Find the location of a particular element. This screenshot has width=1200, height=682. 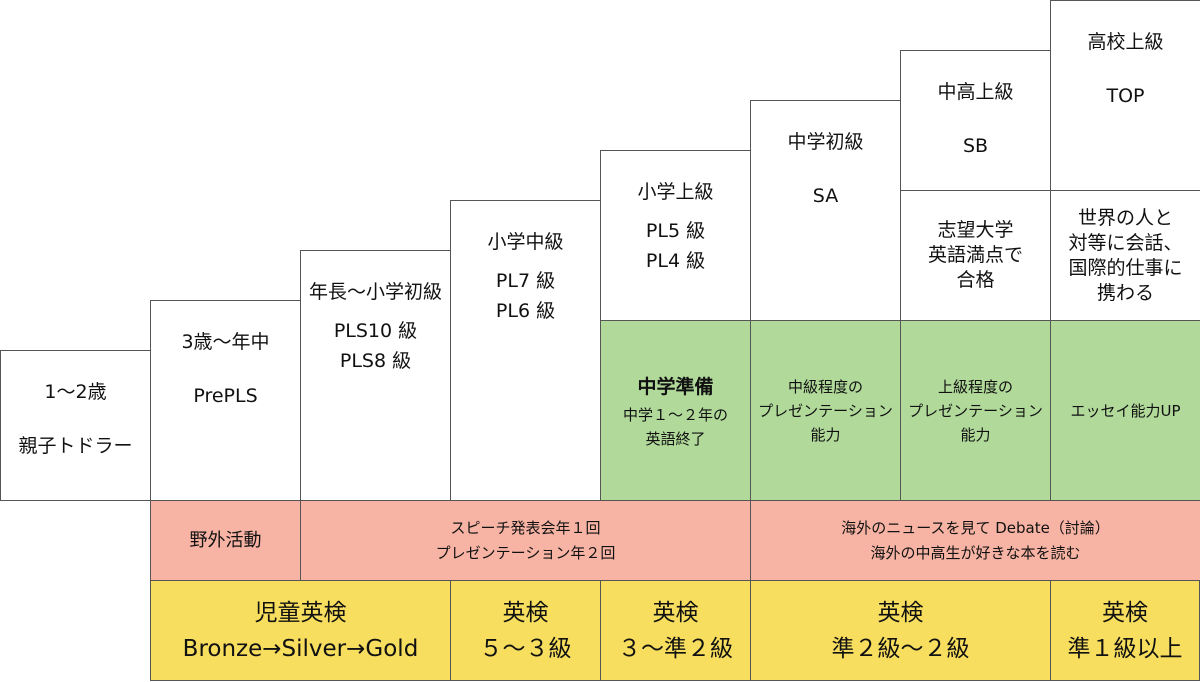

step-course: 親子トドラー is located at coordinates (75, 446).